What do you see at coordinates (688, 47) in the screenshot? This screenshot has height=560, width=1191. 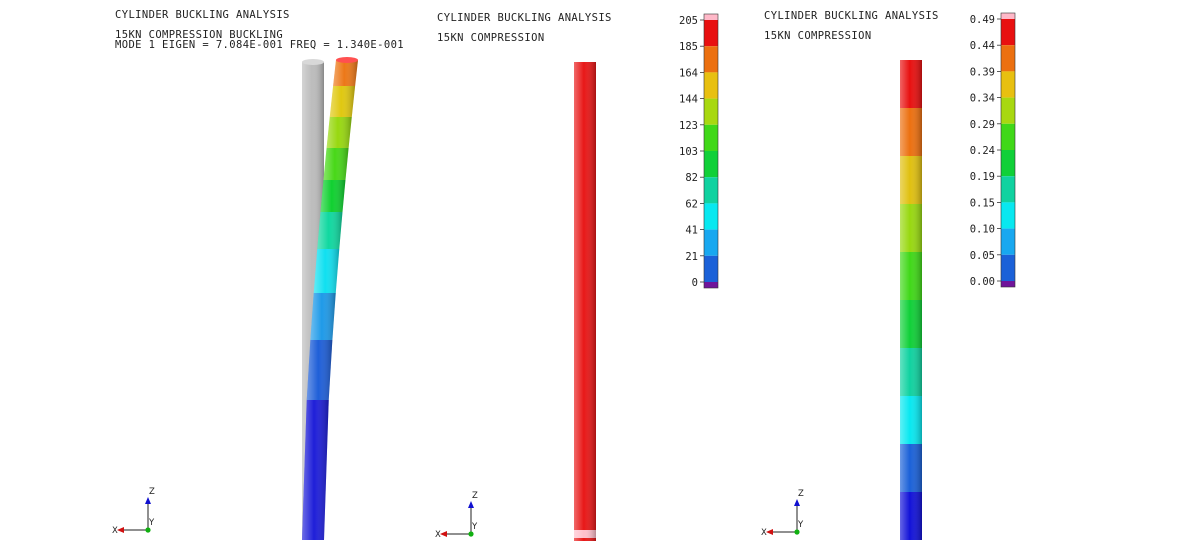 I see `legend-tick-label: 185` at bounding box center [688, 47].